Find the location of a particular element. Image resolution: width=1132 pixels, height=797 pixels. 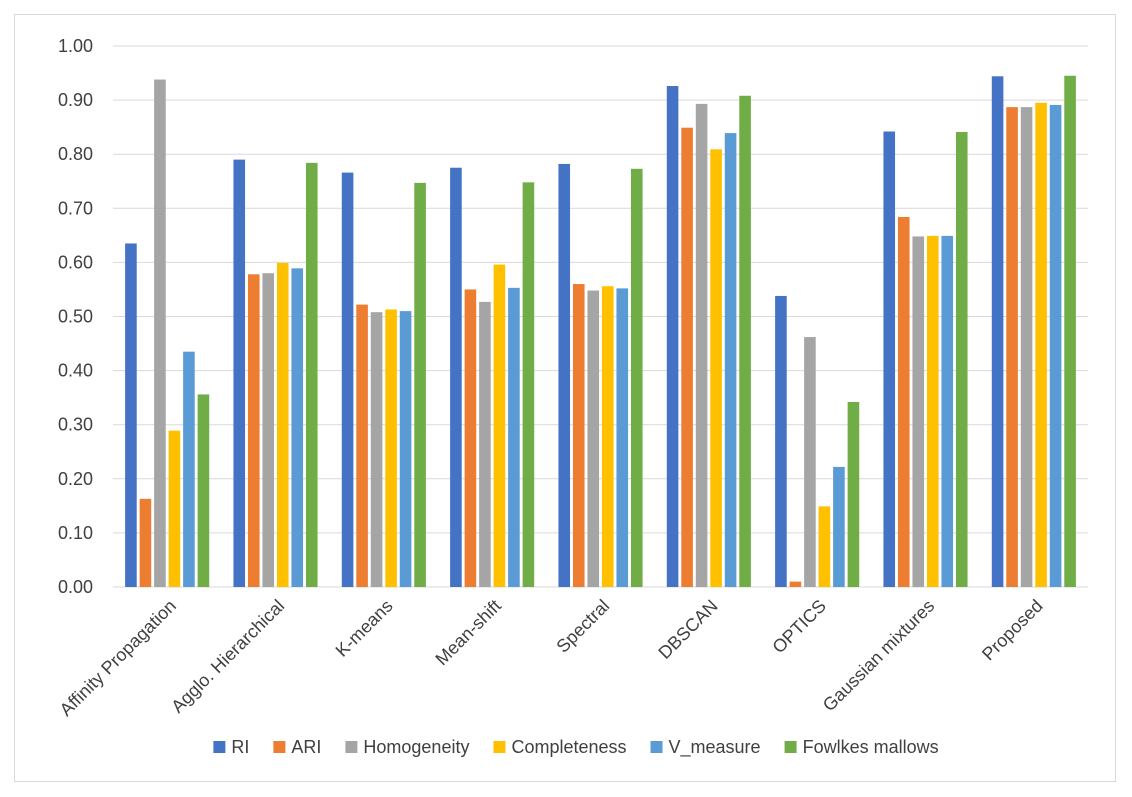

x-category-label: K-means is located at coordinates (364, 628).